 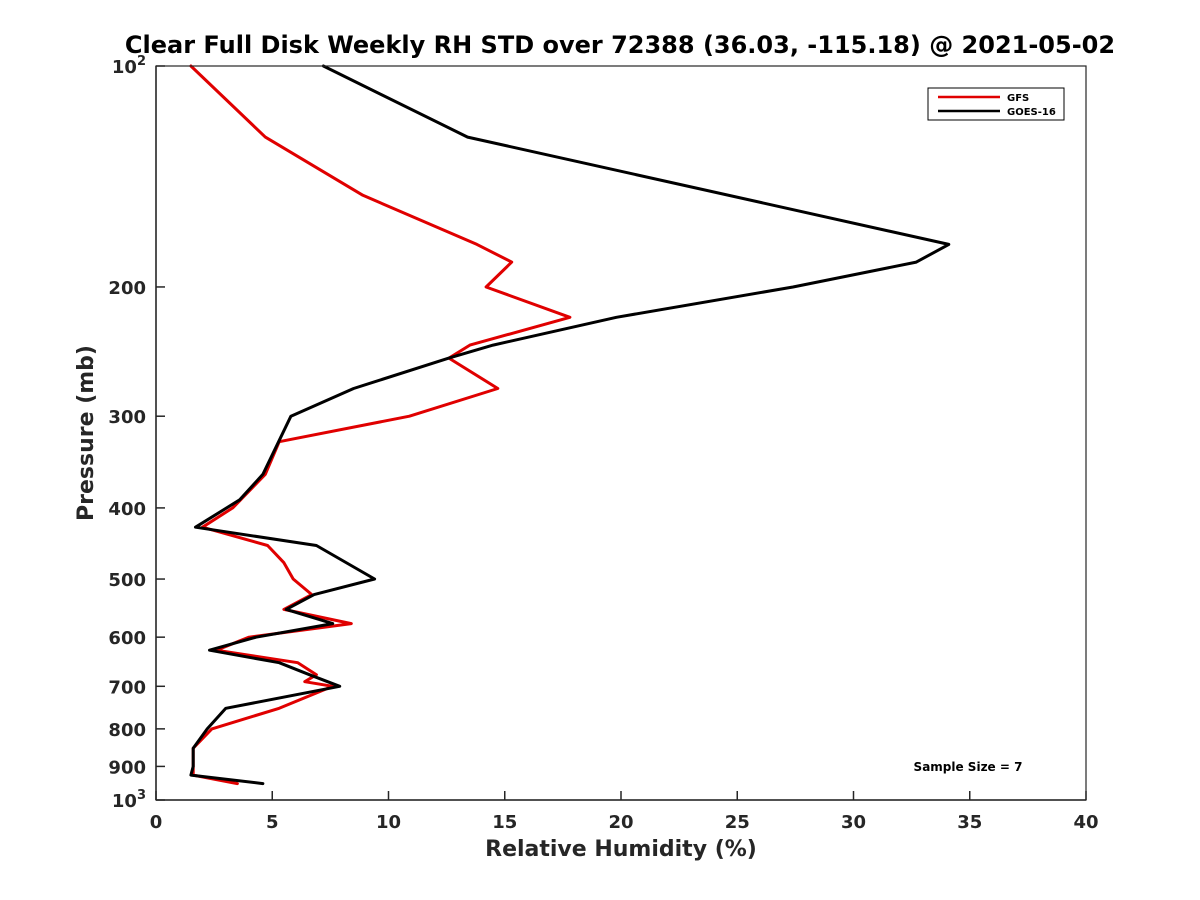 What do you see at coordinates (1018, 98) in the screenshot?
I see `legend-label-gfs: GFS` at bounding box center [1018, 98].